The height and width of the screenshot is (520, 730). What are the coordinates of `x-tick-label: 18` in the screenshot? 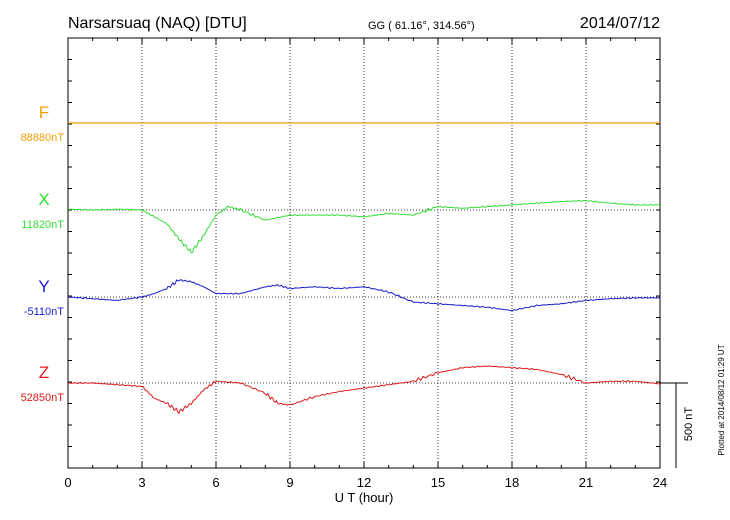 It's located at (512, 482).